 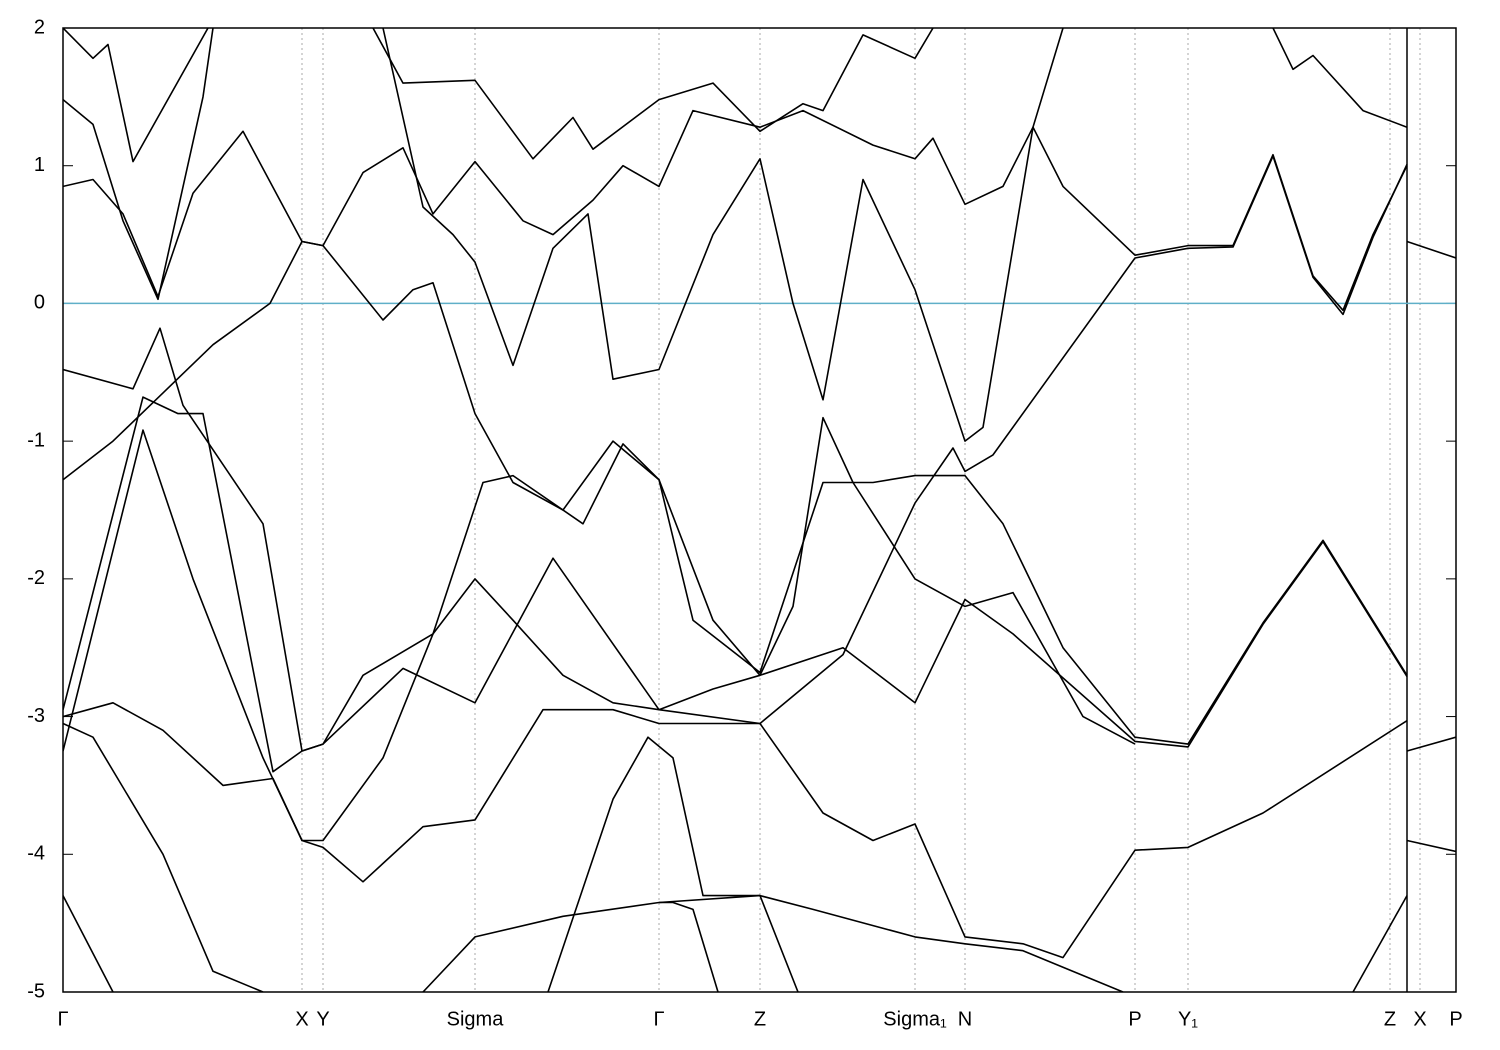 I want to click on y-tick-label: -3, so click(x=36, y=716).